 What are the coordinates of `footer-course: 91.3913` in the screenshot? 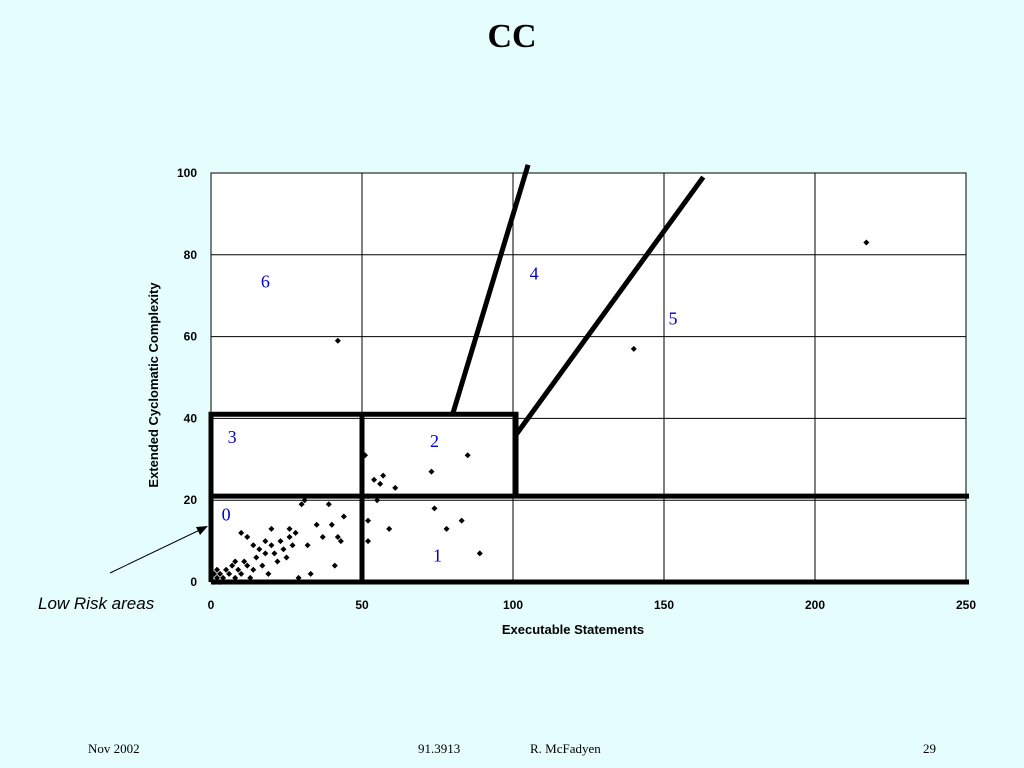 It's located at (439, 748).